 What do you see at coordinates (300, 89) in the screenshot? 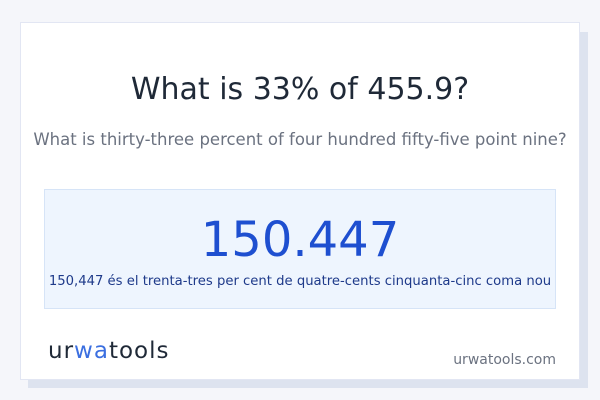
I see `page-title: What is 33% of 455.9?` at bounding box center [300, 89].